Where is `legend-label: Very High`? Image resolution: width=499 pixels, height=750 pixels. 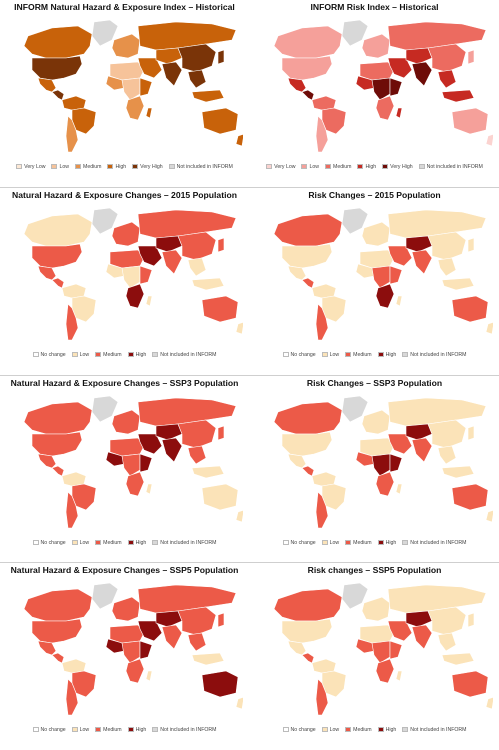 legend-label: Very High is located at coordinates (401, 167).